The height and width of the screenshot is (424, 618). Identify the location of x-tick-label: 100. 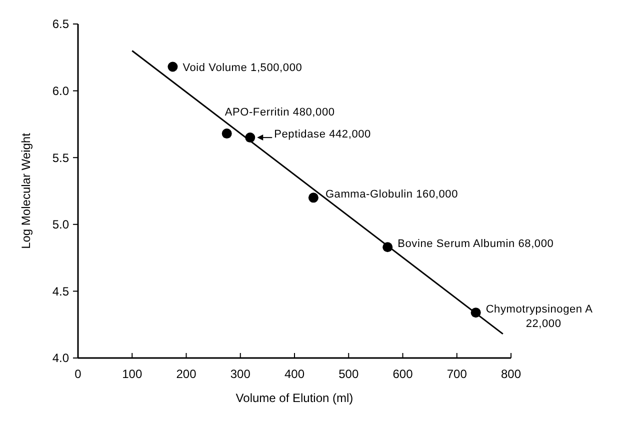
(132, 374).